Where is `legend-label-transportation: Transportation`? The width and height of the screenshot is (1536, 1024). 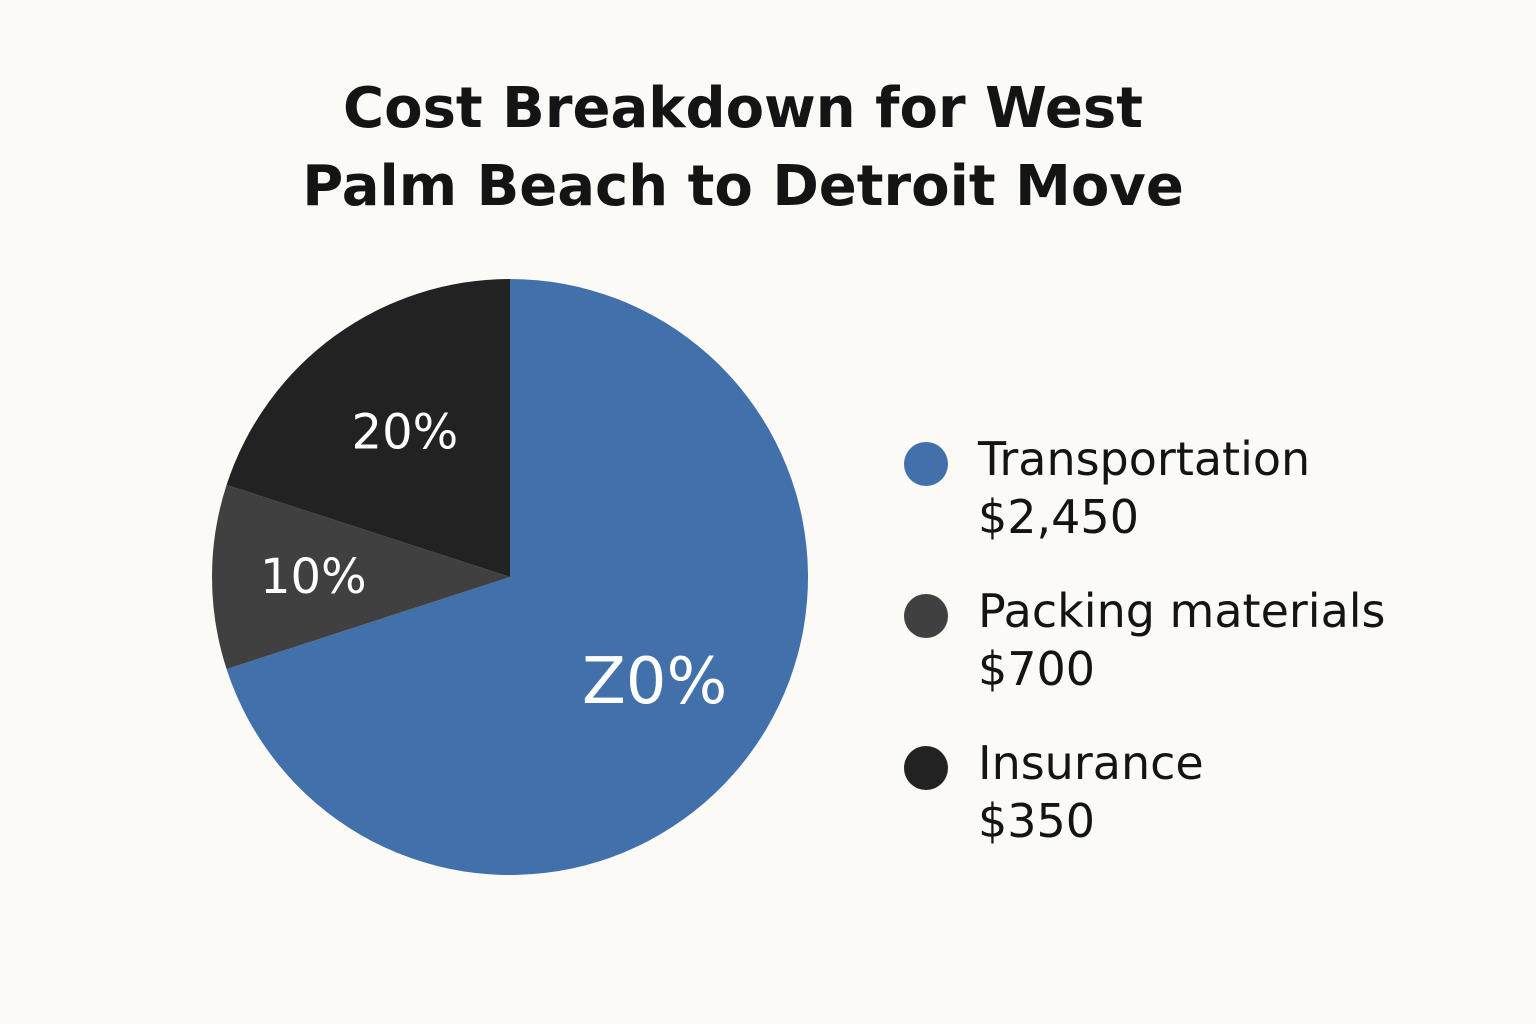
legend-label-transportation: Transportation is located at coordinates (1144, 459).